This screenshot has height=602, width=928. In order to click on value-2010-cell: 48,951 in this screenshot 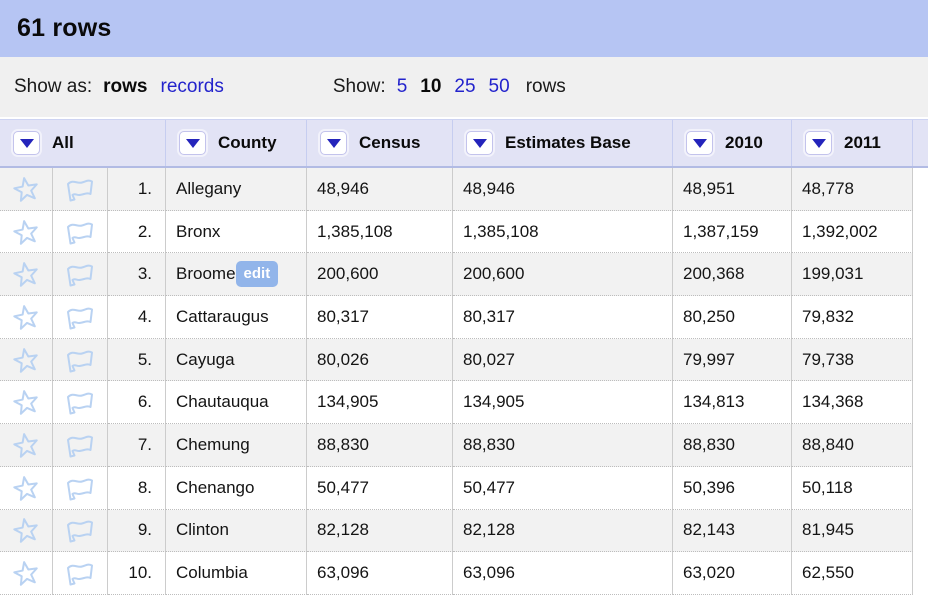, I will do `click(732, 189)`.